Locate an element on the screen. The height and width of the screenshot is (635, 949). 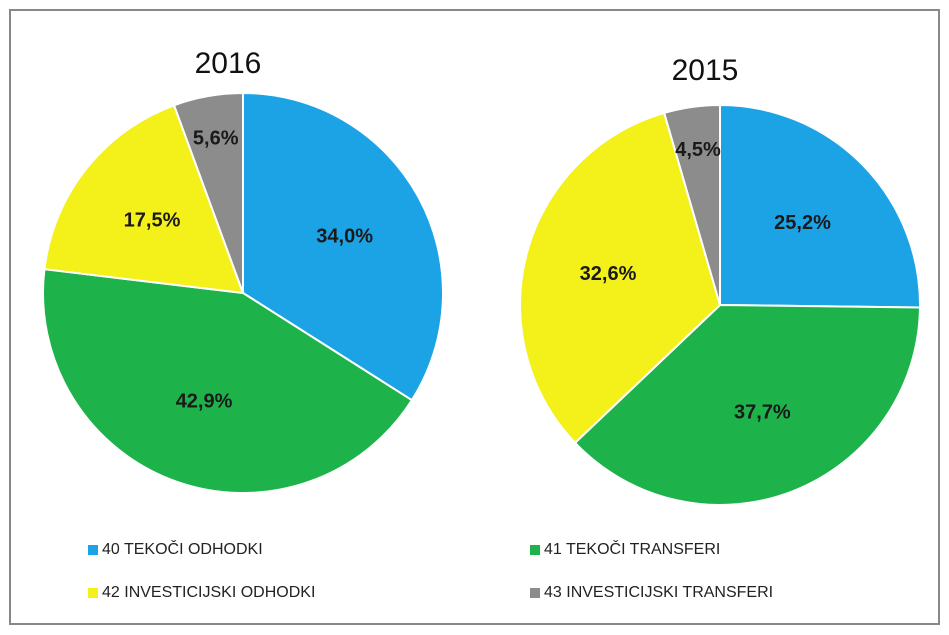
legend-label: 43 INVESTICIJSKI TRANSFERI is located at coordinates (658, 592).